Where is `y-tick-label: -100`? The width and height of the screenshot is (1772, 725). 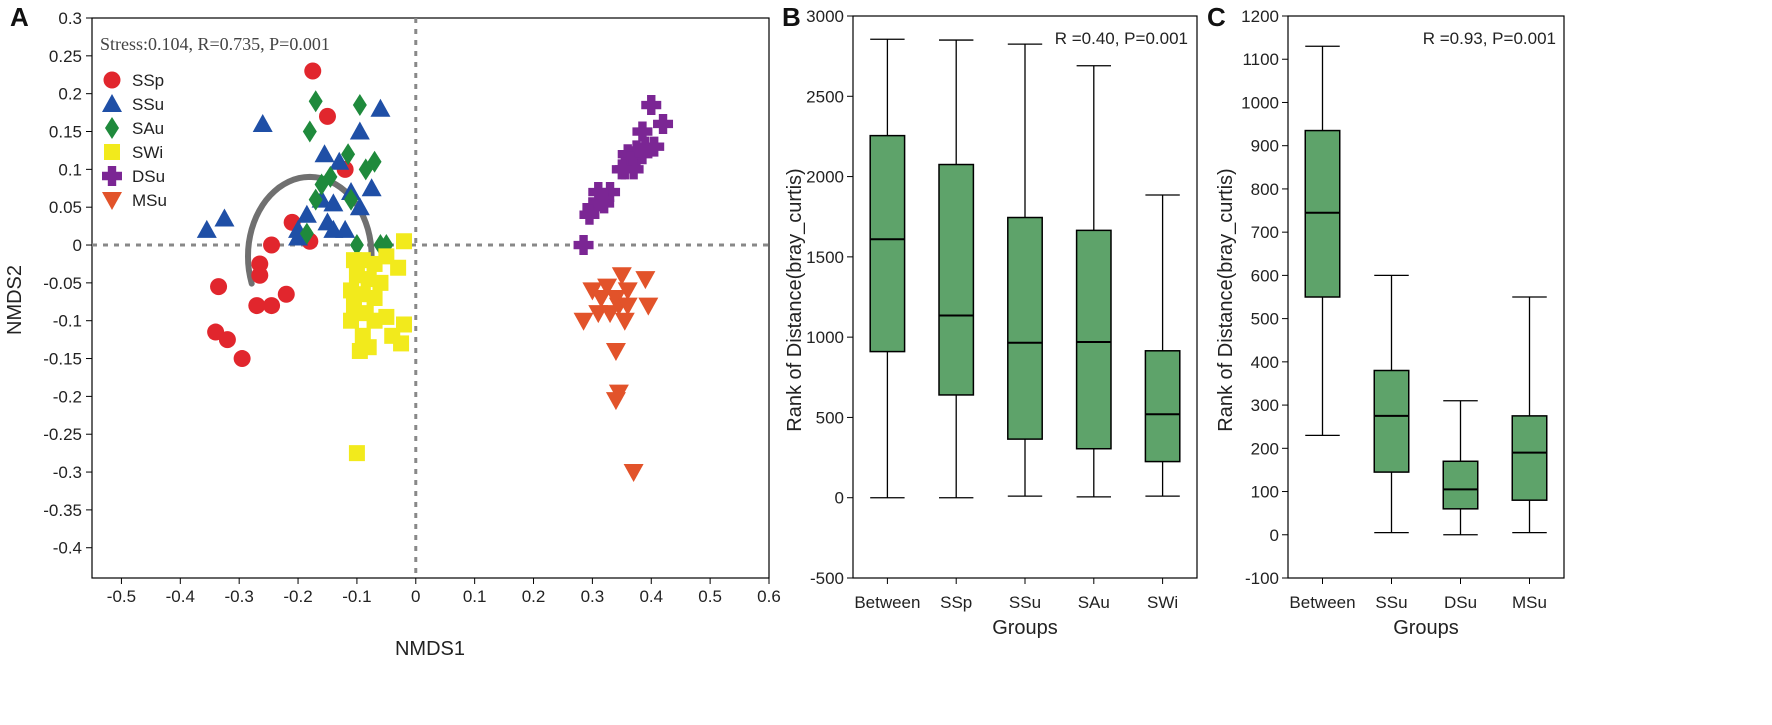
y-tick-label: -100 is located at coordinates (1262, 578).